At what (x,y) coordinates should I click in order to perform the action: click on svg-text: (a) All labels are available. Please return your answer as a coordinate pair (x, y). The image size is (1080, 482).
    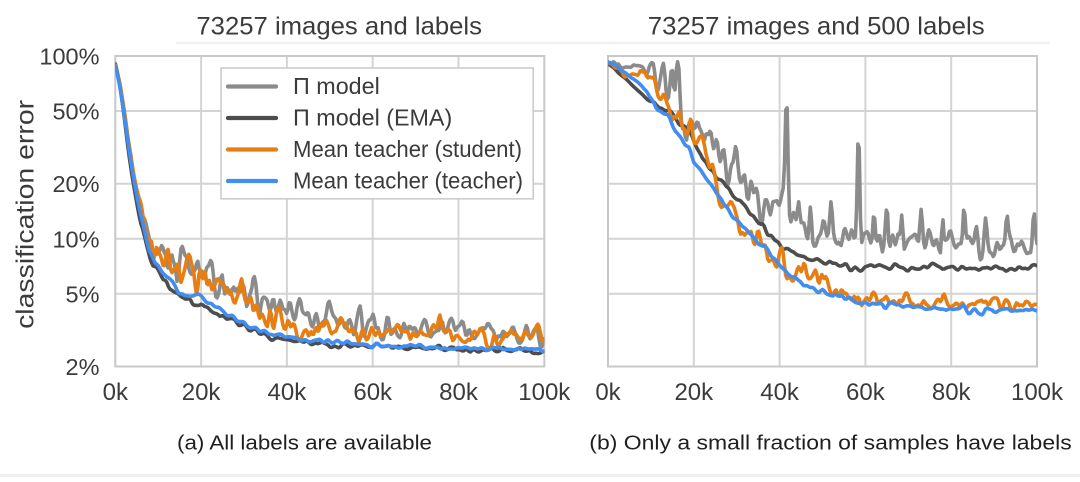
    Looking at the image, I should click on (304, 444).